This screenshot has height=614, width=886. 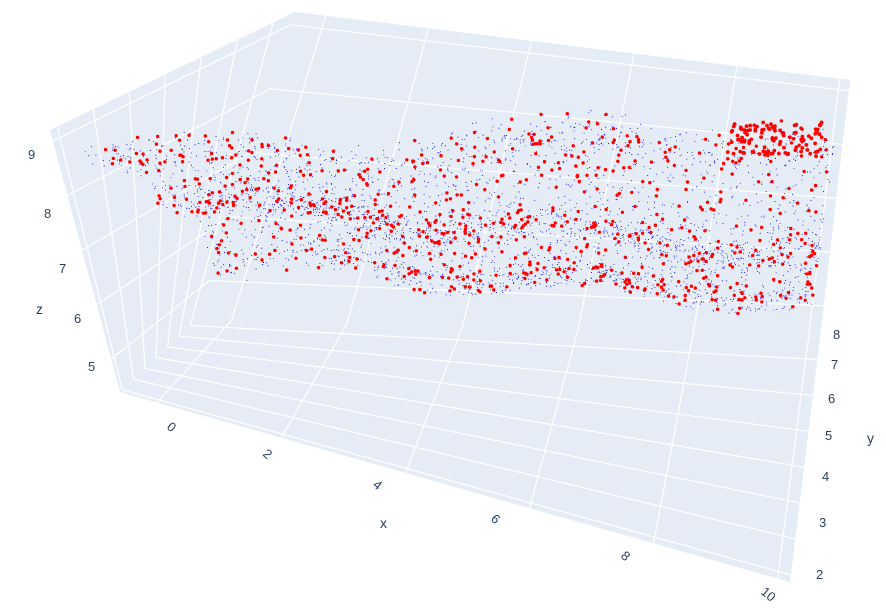 I want to click on z-gridline-back, so click(x=516, y=293).